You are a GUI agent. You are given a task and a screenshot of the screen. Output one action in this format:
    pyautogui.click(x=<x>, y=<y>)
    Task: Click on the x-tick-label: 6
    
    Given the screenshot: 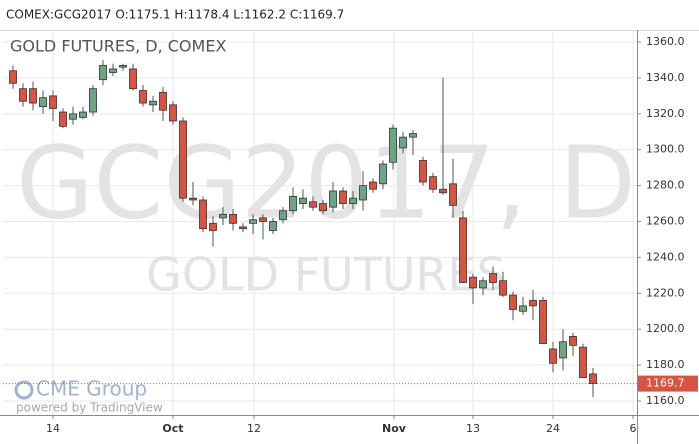 What is the action you would take?
    pyautogui.click(x=633, y=428)
    